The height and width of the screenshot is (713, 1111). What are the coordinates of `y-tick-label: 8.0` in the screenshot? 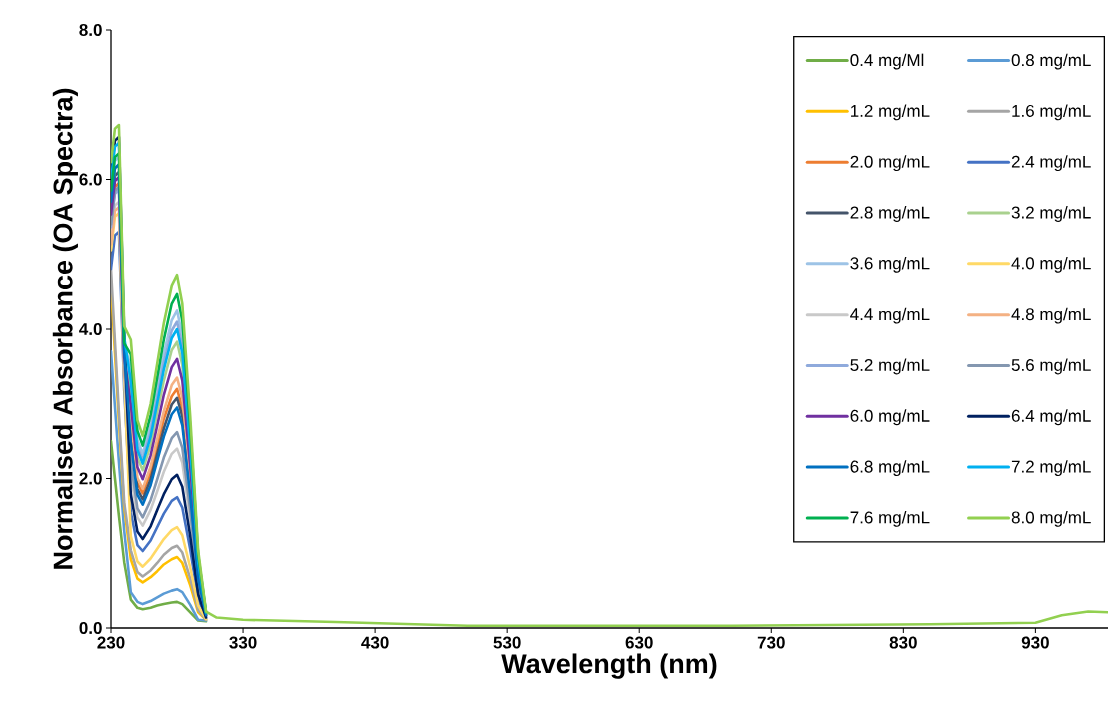 It's located at (90, 30).